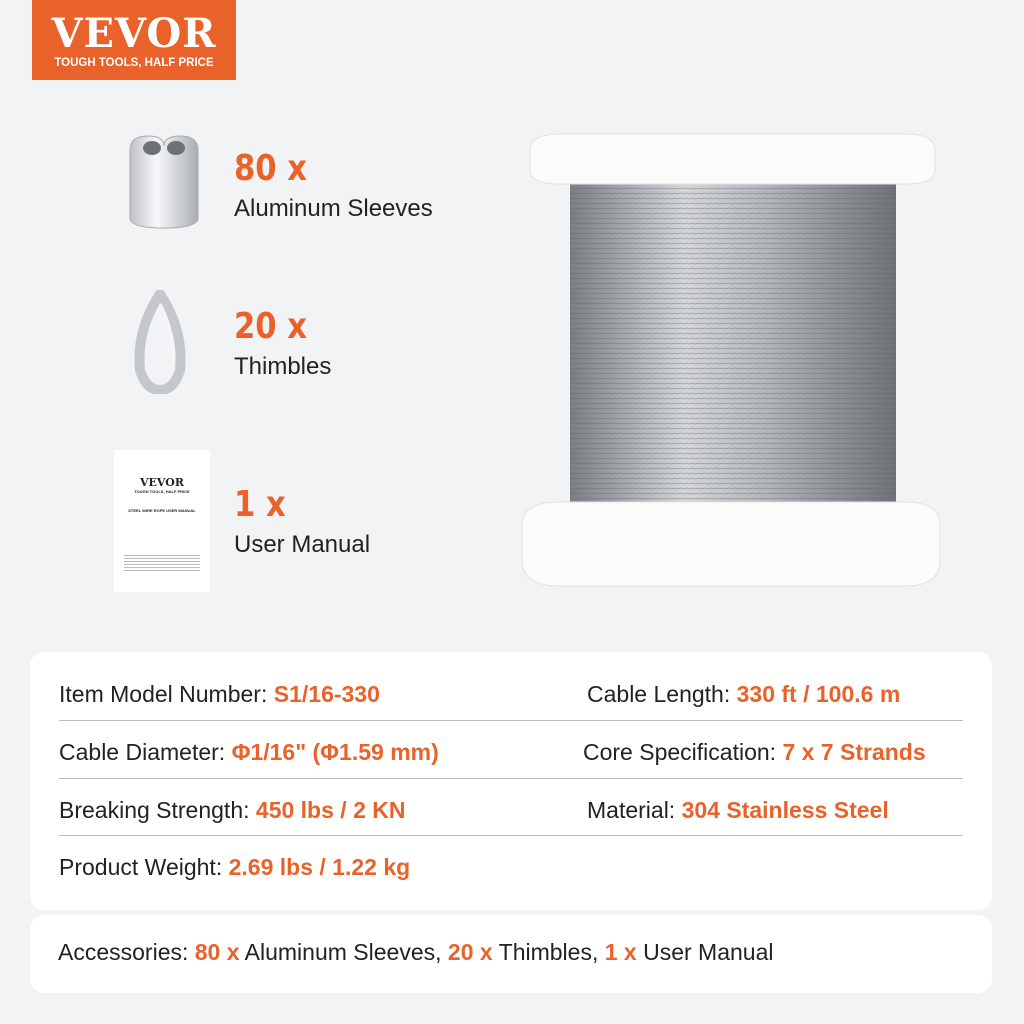 The width and height of the screenshot is (1024, 1024). I want to click on aluminum-sleeve-image, so click(164, 182).